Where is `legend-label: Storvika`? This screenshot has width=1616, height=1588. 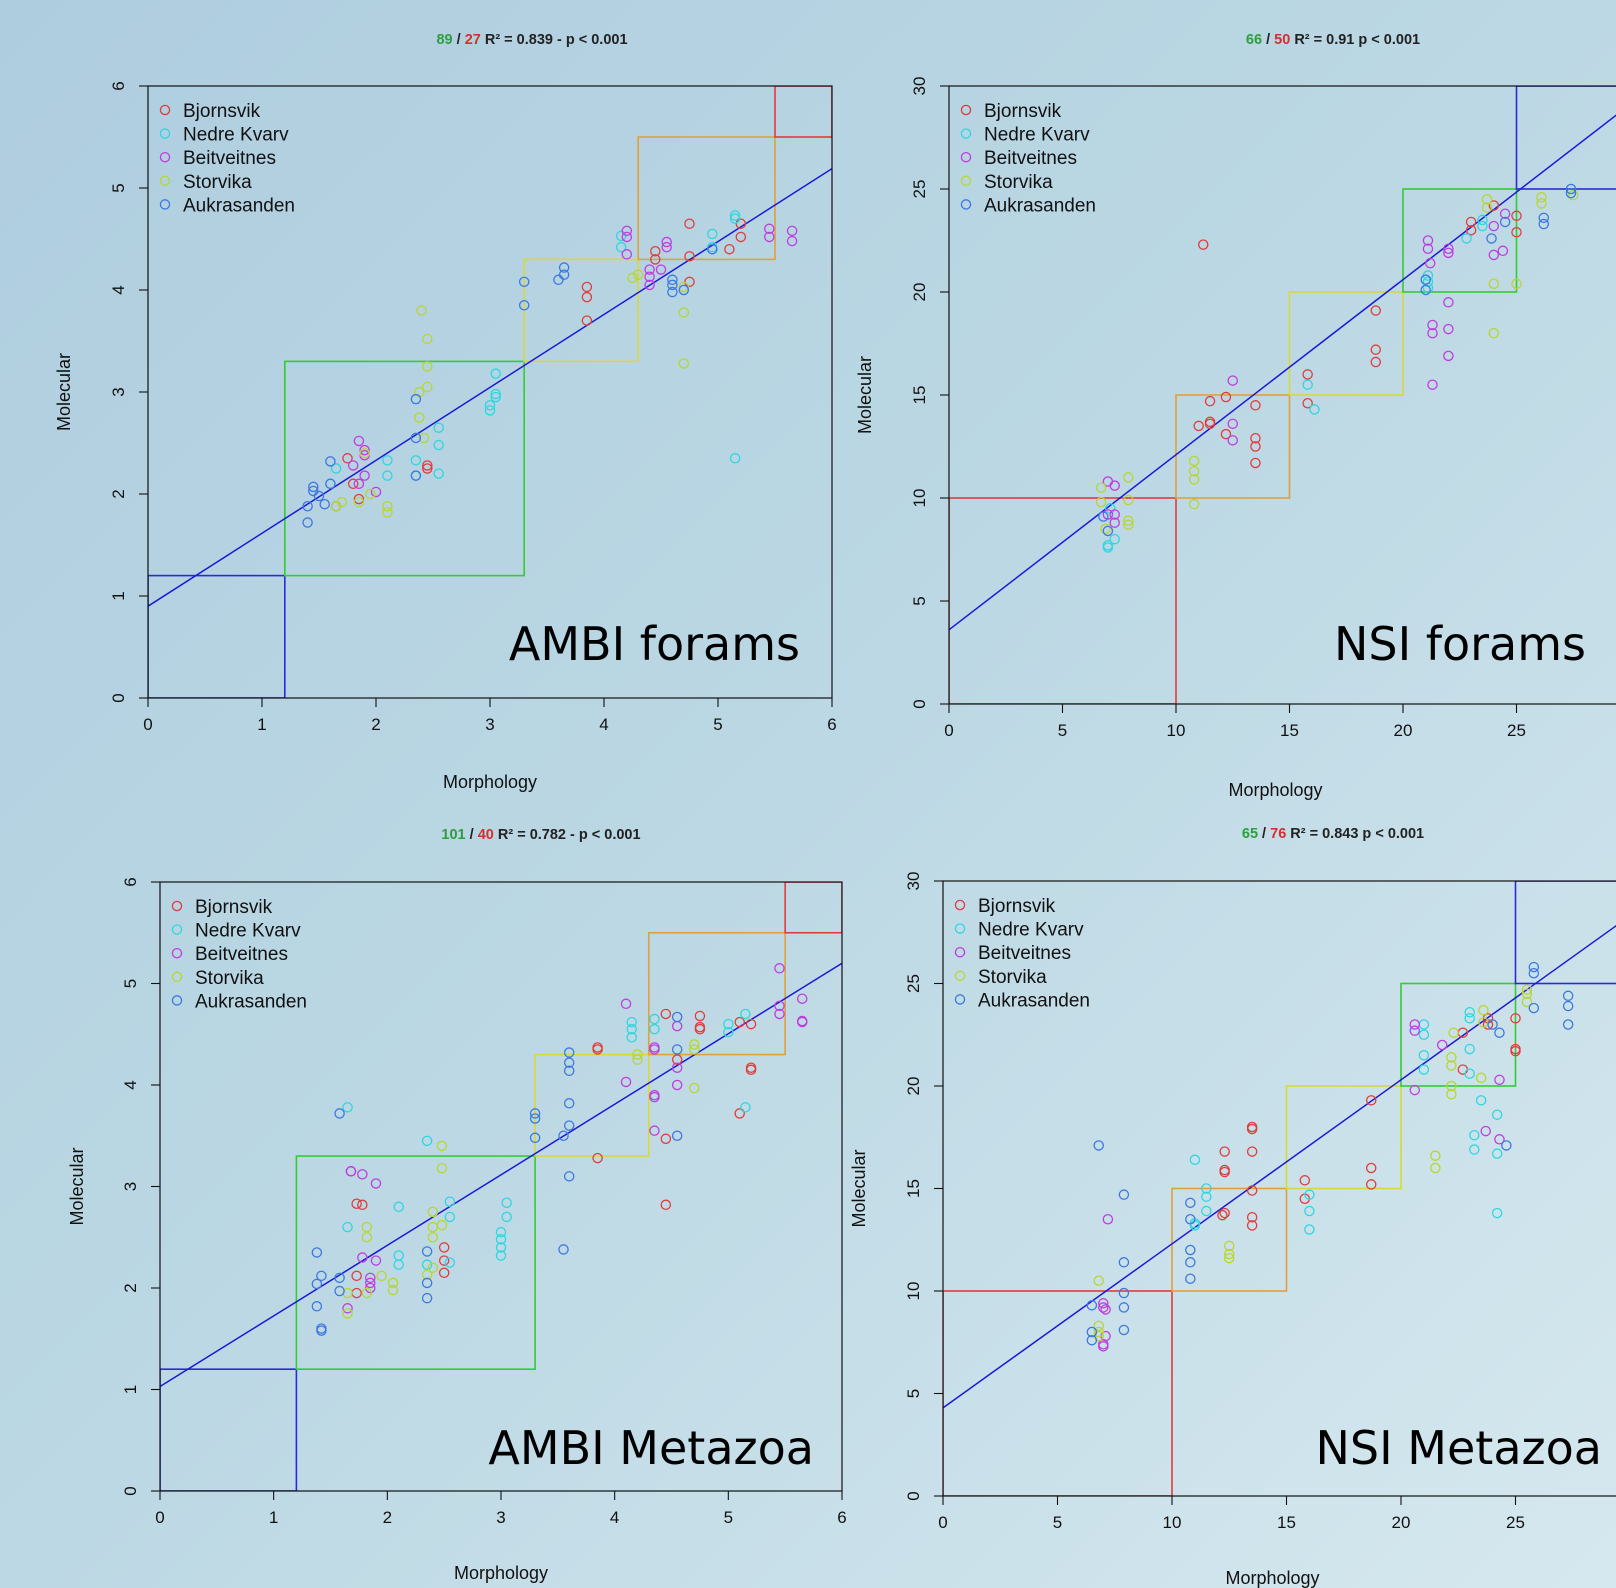
legend-label: Storvika is located at coordinates (217, 182).